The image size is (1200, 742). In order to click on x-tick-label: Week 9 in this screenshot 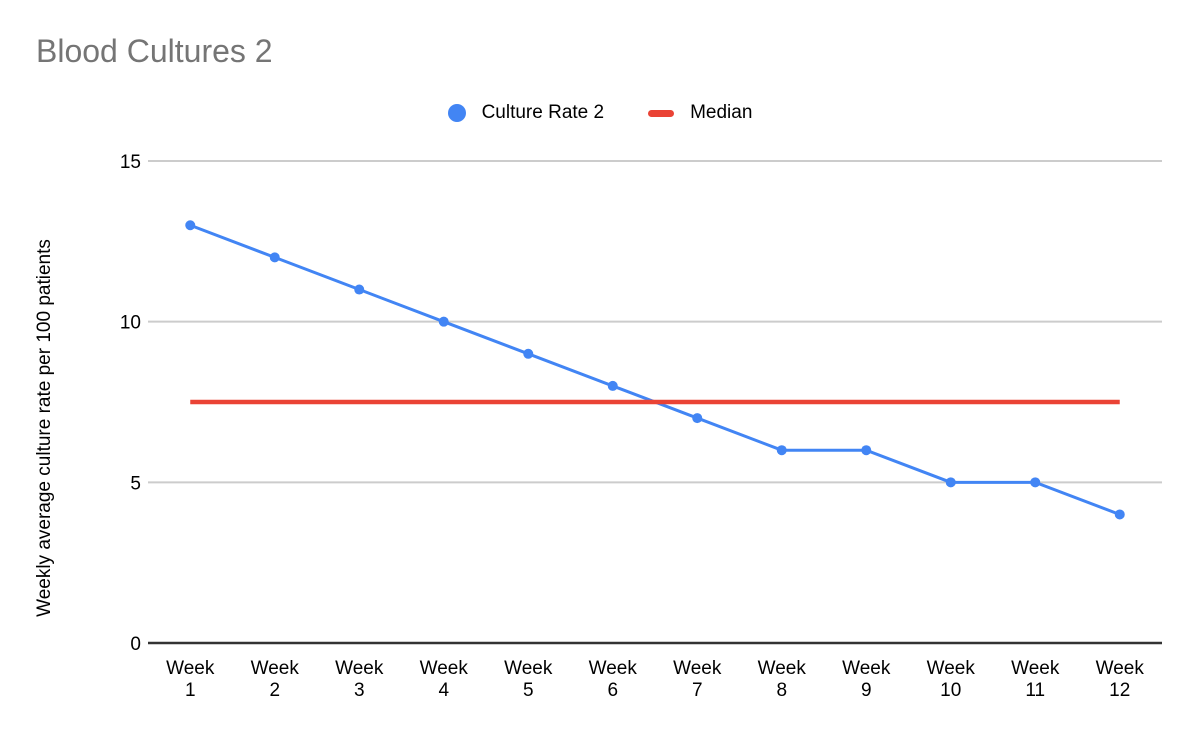, I will do `click(866, 679)`.